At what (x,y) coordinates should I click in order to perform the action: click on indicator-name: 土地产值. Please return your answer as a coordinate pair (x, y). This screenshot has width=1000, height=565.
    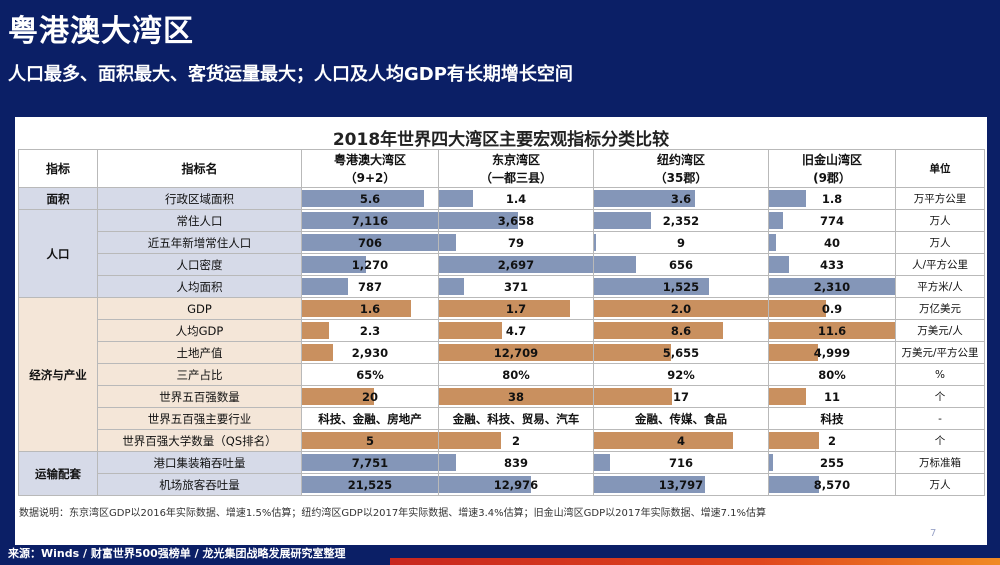
    Looking at the image, I should click on (199, 352).